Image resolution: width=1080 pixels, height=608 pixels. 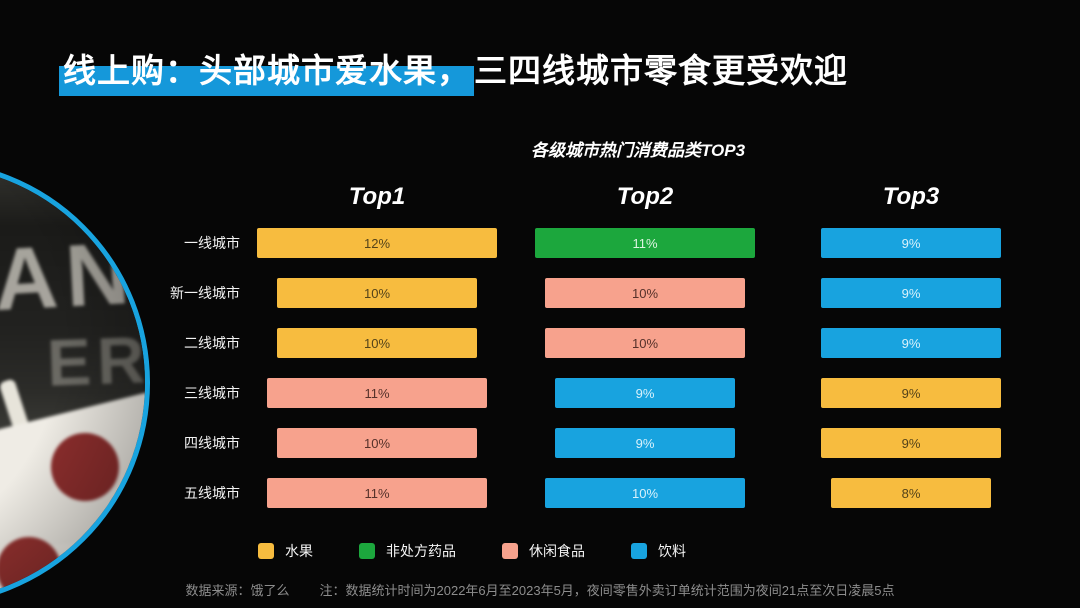 I want to click on bar-r4-top3: 9%, so click(x=911, y=393).